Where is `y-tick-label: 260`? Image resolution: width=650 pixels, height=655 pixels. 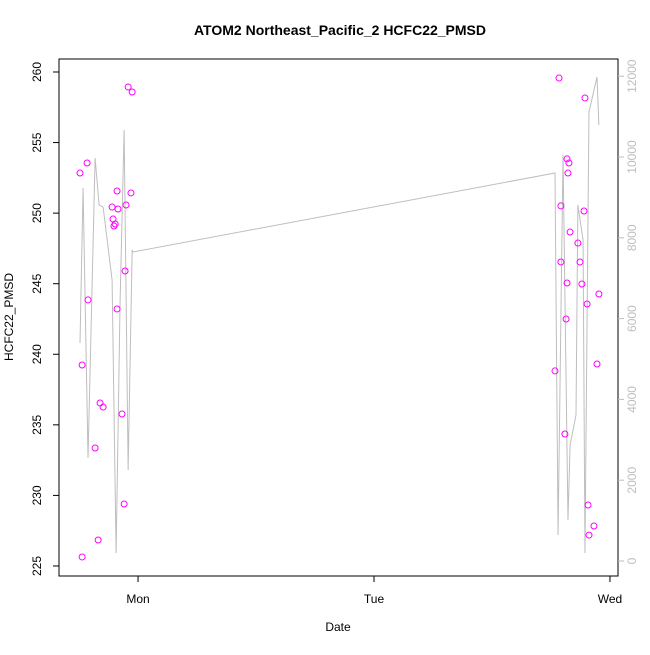 y-tick-label: 260 is located at coordinates (37, 72).